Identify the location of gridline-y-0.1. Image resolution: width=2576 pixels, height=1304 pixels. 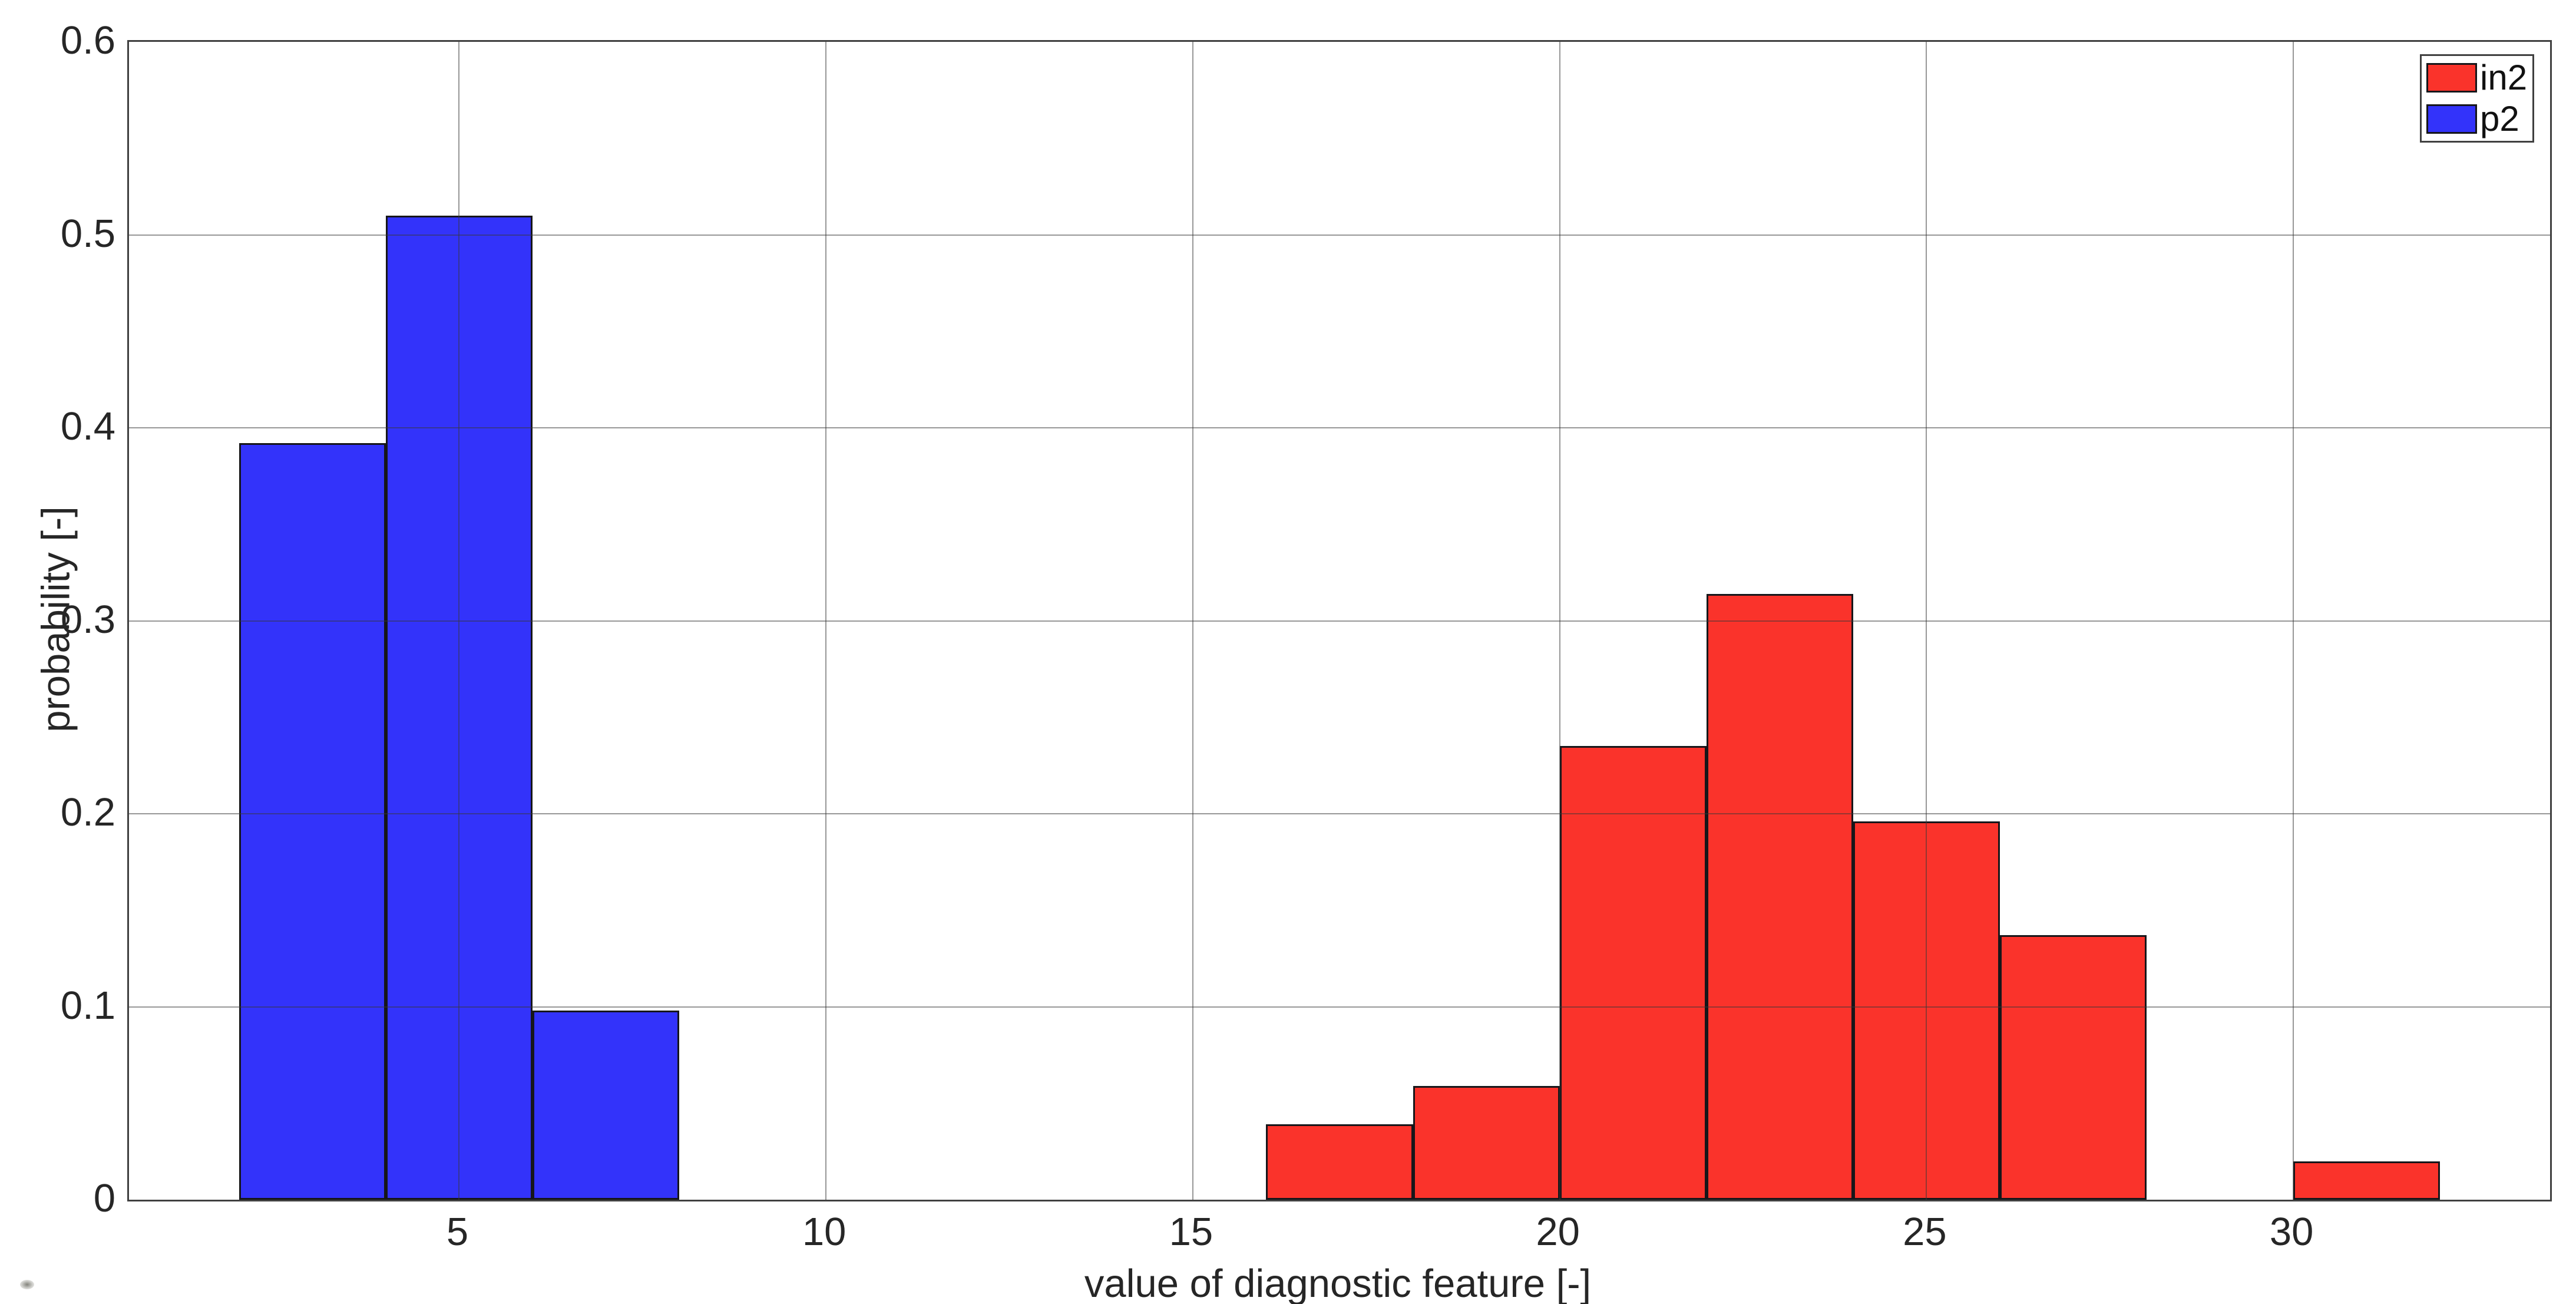
(1339, 1007).